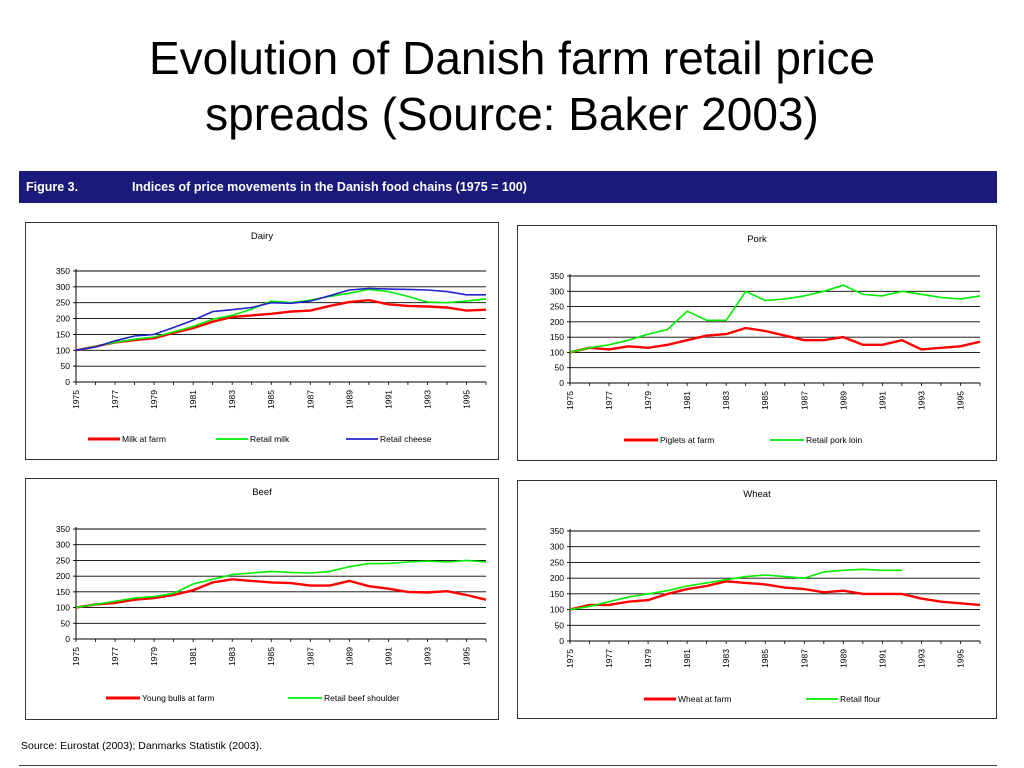 This screenshot has width=1024, height=768. What do you see at coordinates (648, 658) in the screenshot?
I see `wheat-xtick-label: 1979` at bounding box center [648, 658].